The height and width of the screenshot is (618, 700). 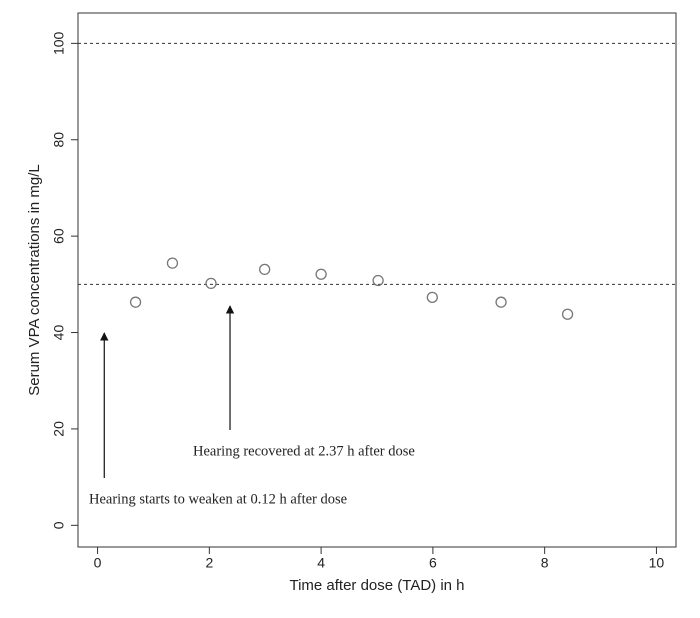 What do you see at coordinates (59, 429) in the screenshot?
I see `y-tick-label: 20` at bounding box center [59, 429].